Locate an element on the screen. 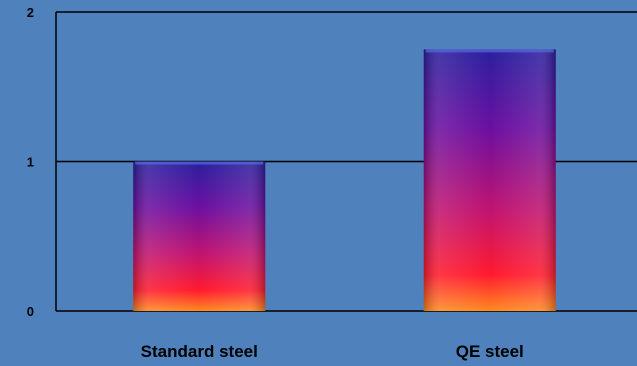  y-tick-label: 0 is located at coordinates (30, 311).